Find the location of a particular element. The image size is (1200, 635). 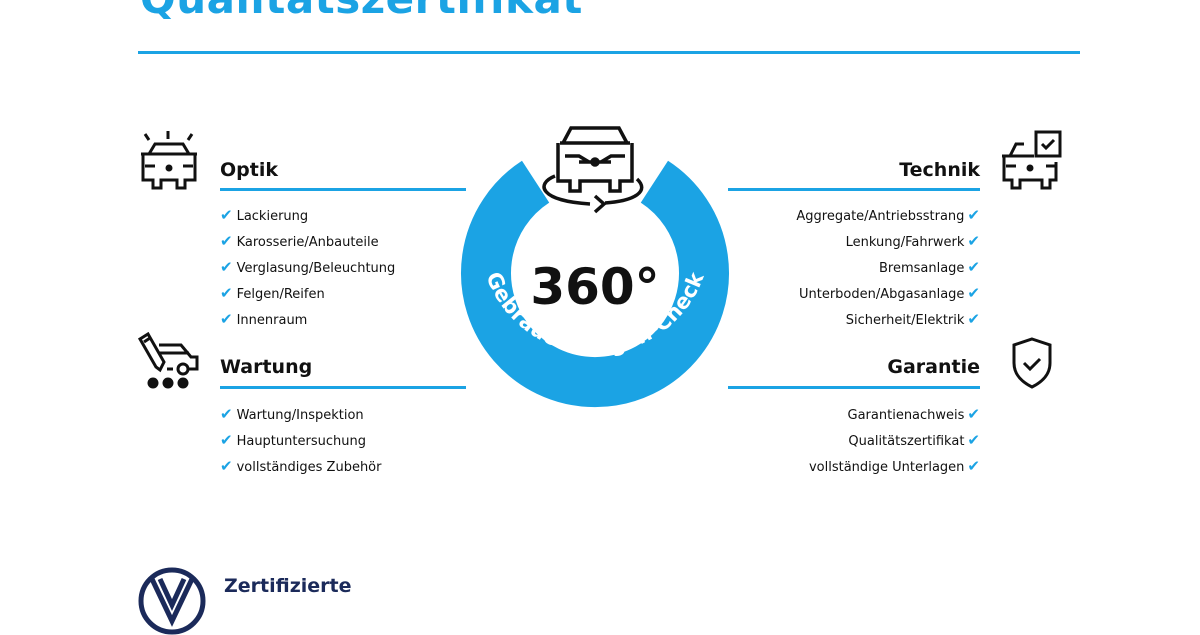

list-item: Bremsanlage ✔ is located at coordinates (929, 267).